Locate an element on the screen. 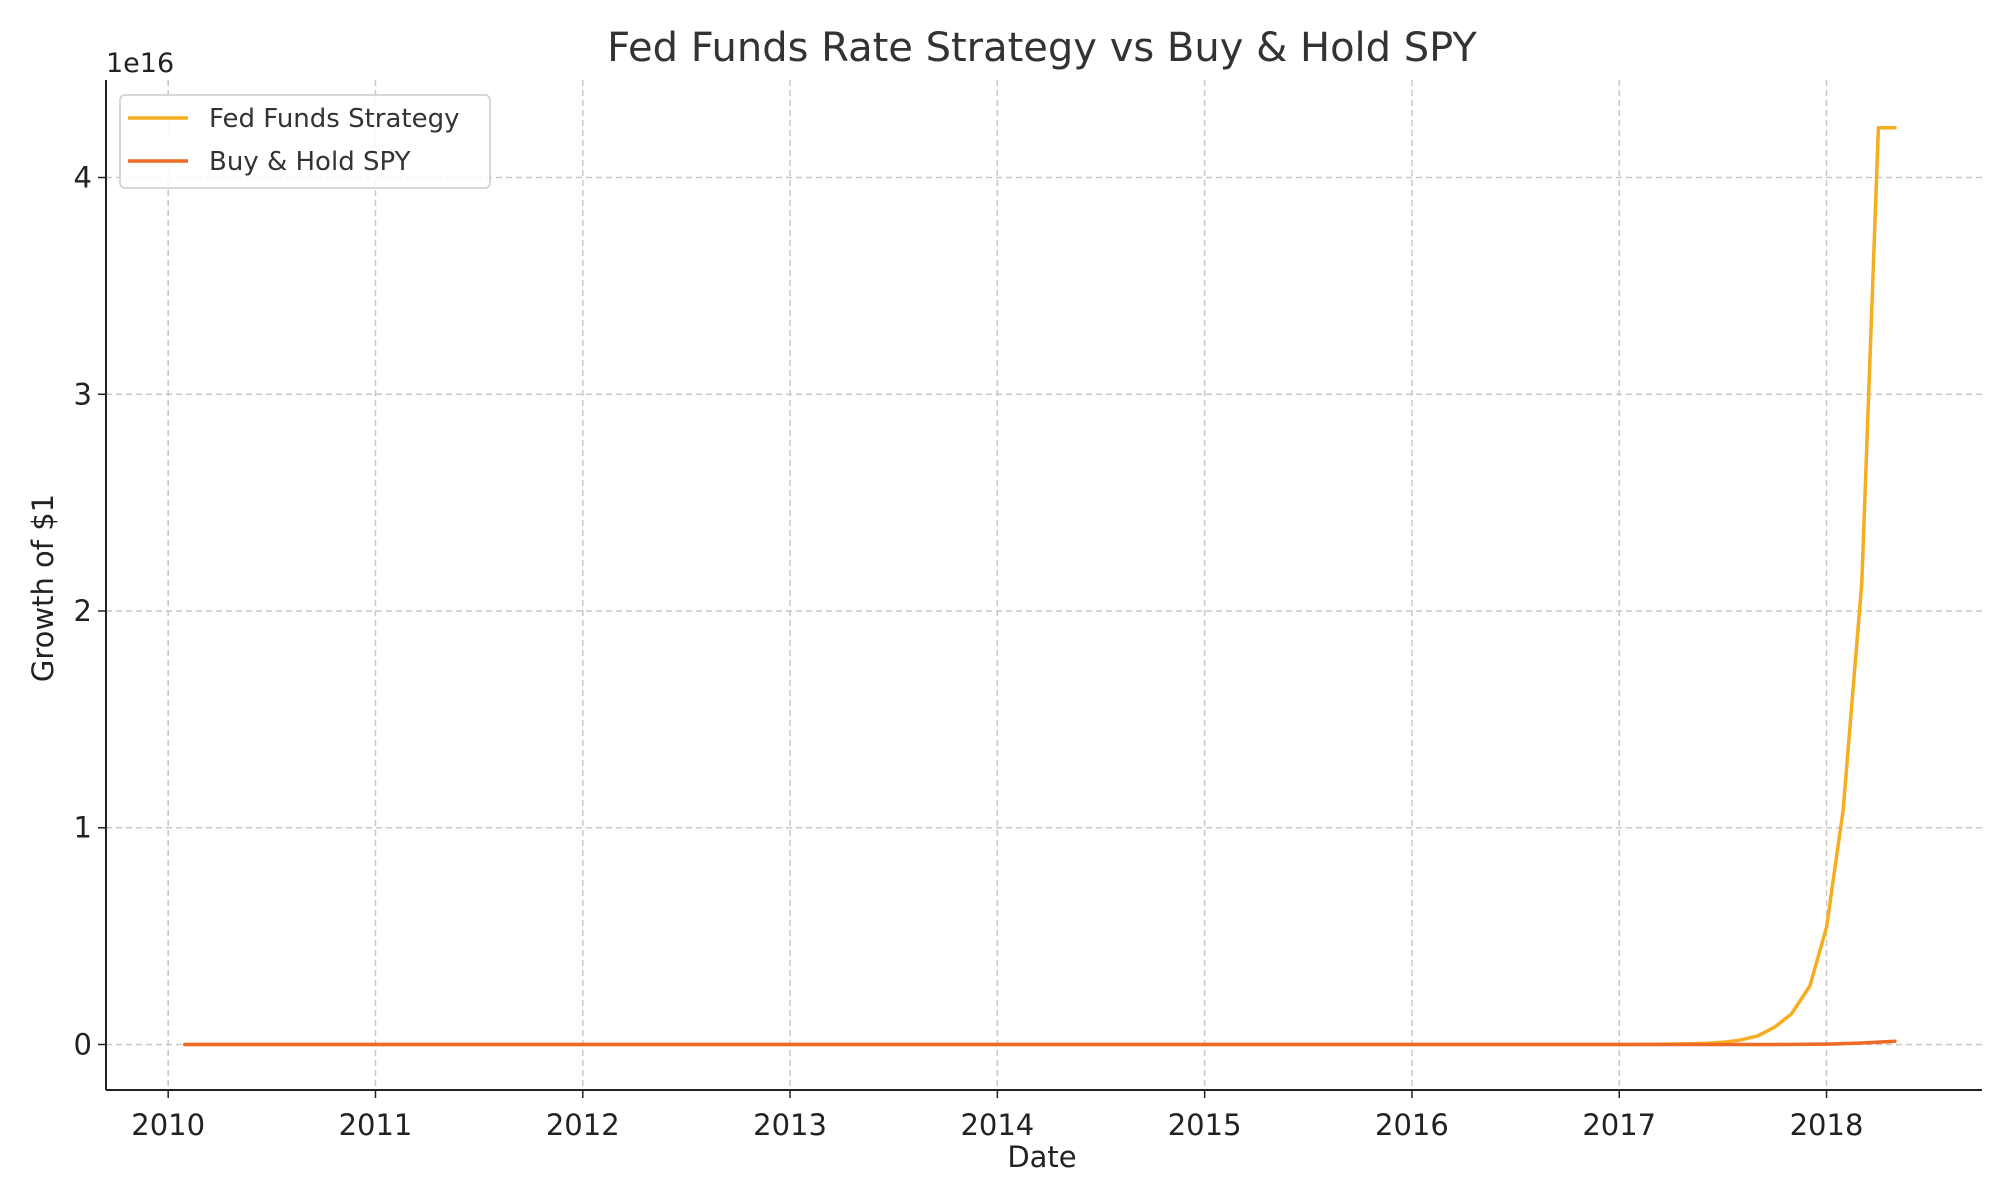 This screenshot has height=1204, width=2000. x-tick-label: 2017 is located at coordinates (1619, 1125).